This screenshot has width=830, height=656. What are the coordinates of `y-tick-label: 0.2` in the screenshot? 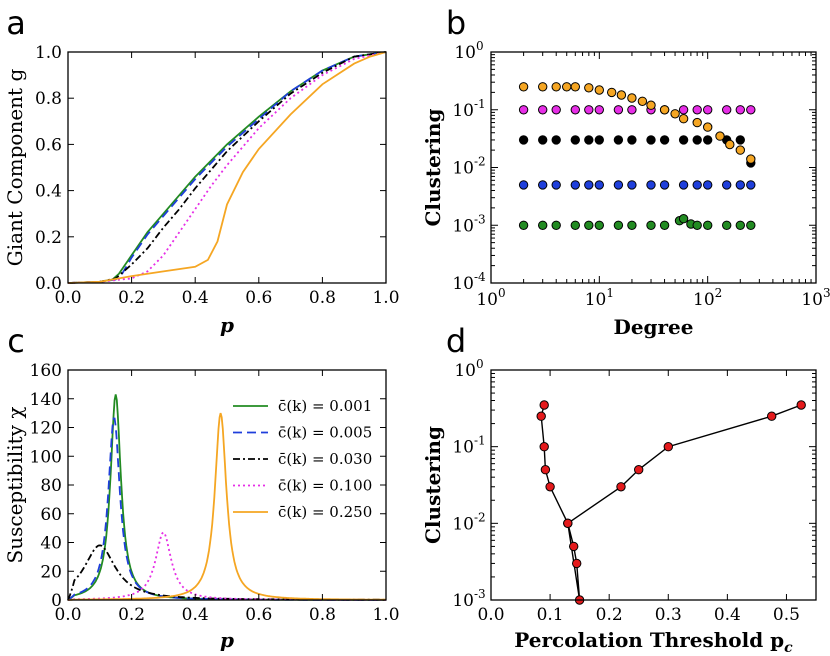 It's located at (48, 238).